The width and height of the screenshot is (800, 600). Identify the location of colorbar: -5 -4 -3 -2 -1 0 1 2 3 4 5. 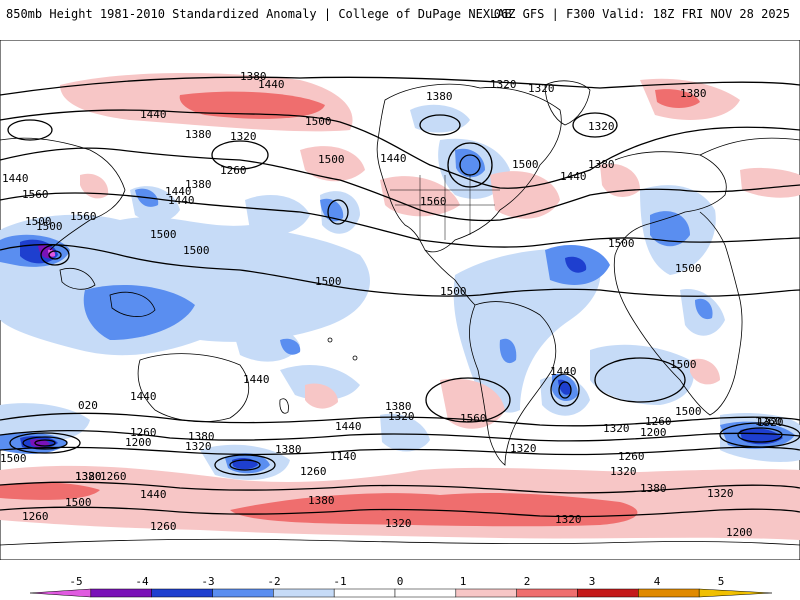
(401, 586).